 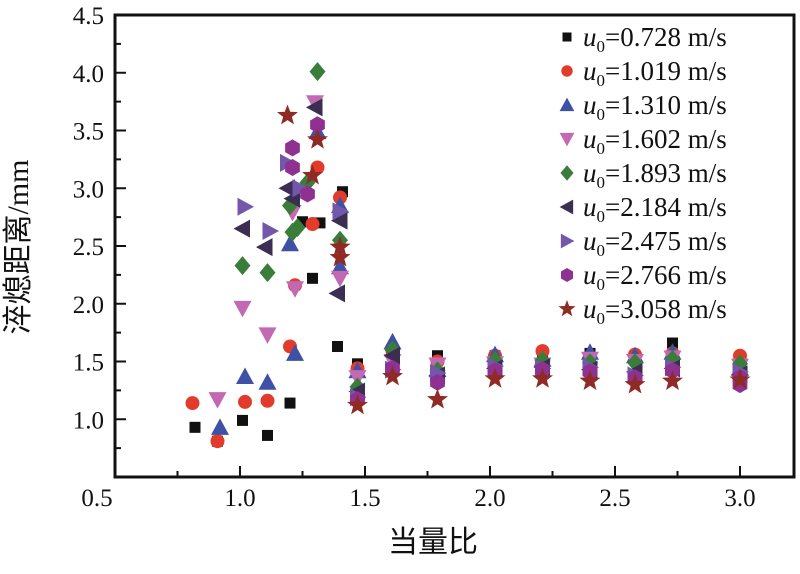 I want to click on legend-label: u0=1.893 m/s, so click(x=655, y=175).